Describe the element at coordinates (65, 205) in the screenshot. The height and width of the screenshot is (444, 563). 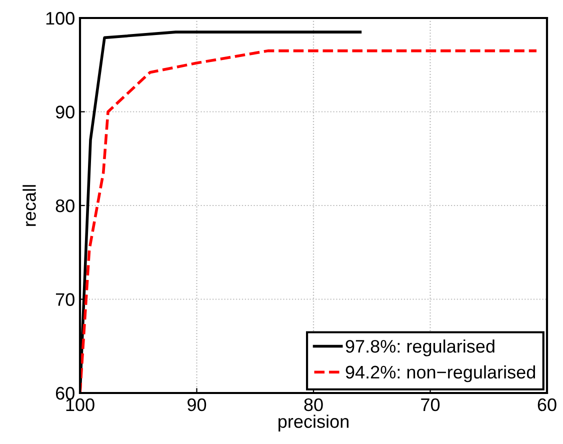
I see `y-tick-label: 80` at that location.